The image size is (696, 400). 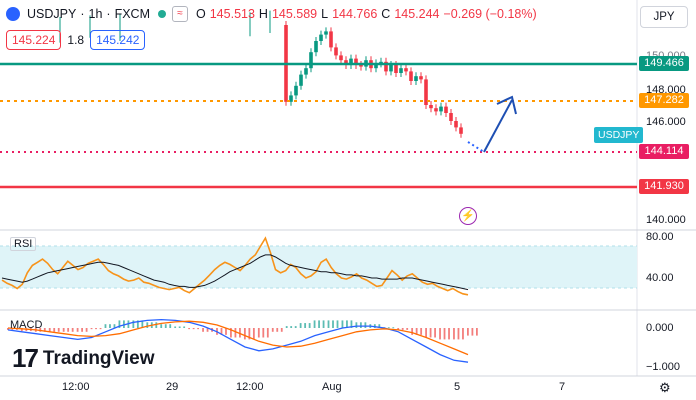 What do you see at coordinates (664, 186) in the screenshot?
I see `level-label-support-141: 141.930` at bounding box center [664, 186].